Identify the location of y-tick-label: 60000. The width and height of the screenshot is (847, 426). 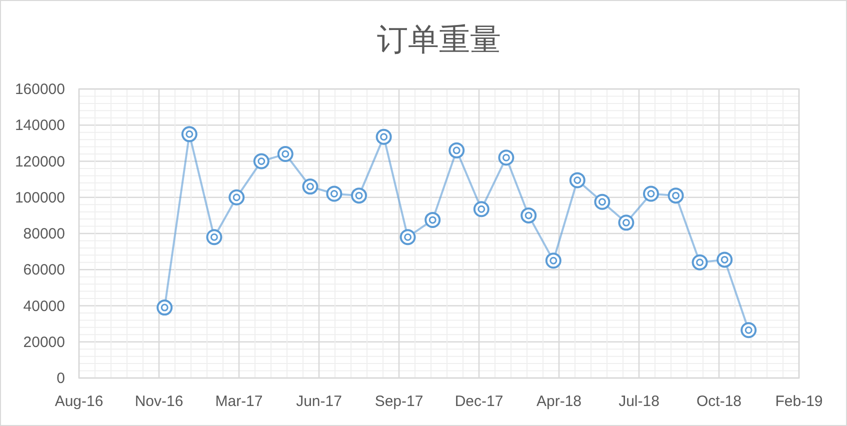
(44, 270).